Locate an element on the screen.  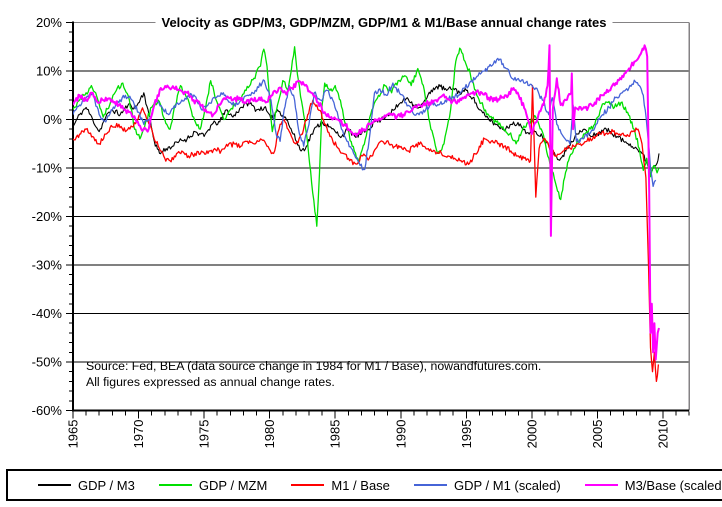
x-tick-label: 1970 is located at coordinates (138, 434).